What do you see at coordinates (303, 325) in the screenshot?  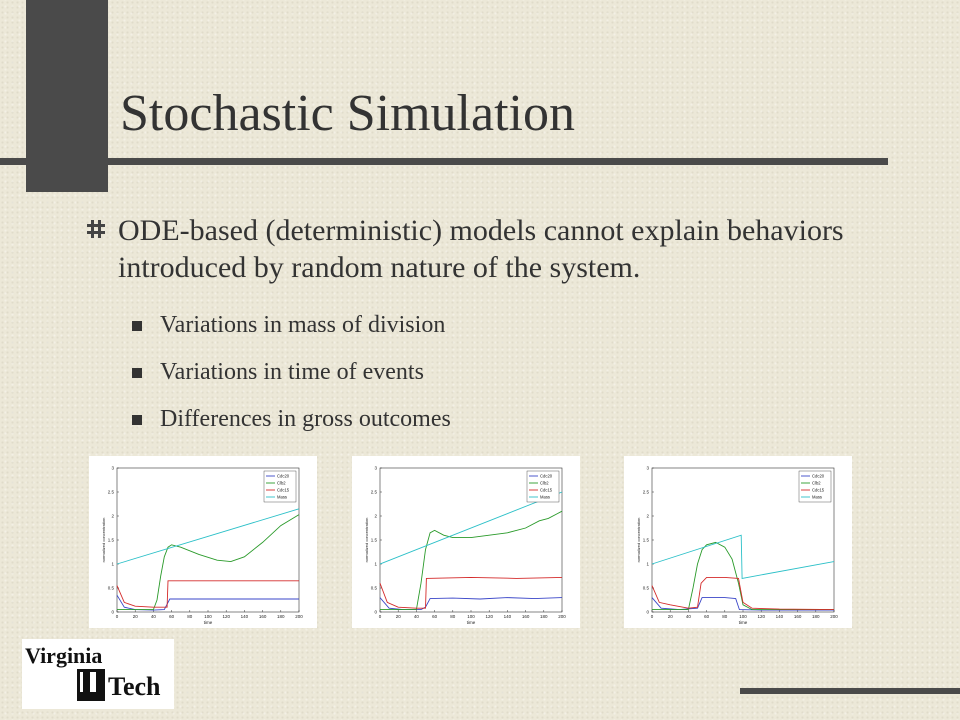 I see `sub-bullet-text: Variations in mass of division` at bounding box center [303, 325].